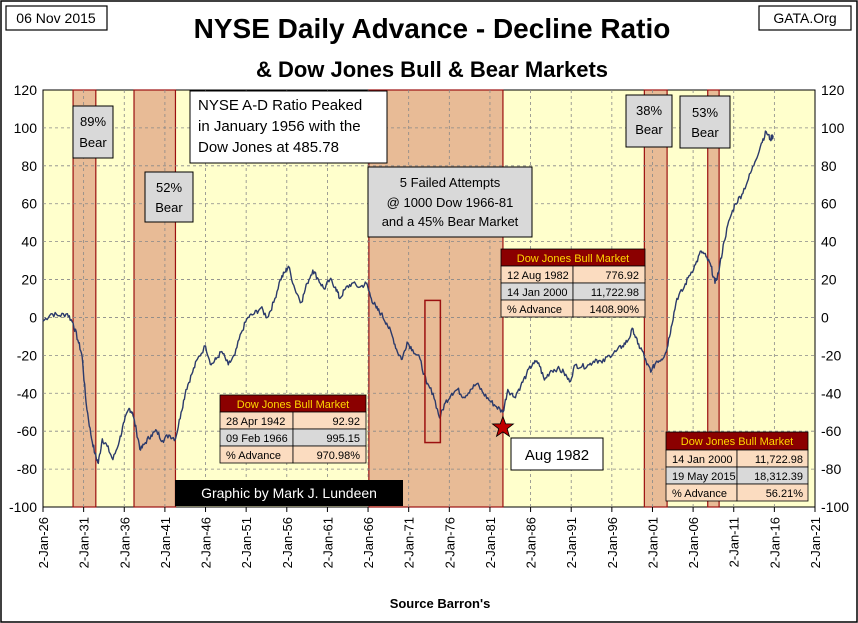 The image size is (858, 623). Describe the element at coordinates (531, 542) in the screenshot. I see `x-tick-label: 2-Jan-86` at that location.